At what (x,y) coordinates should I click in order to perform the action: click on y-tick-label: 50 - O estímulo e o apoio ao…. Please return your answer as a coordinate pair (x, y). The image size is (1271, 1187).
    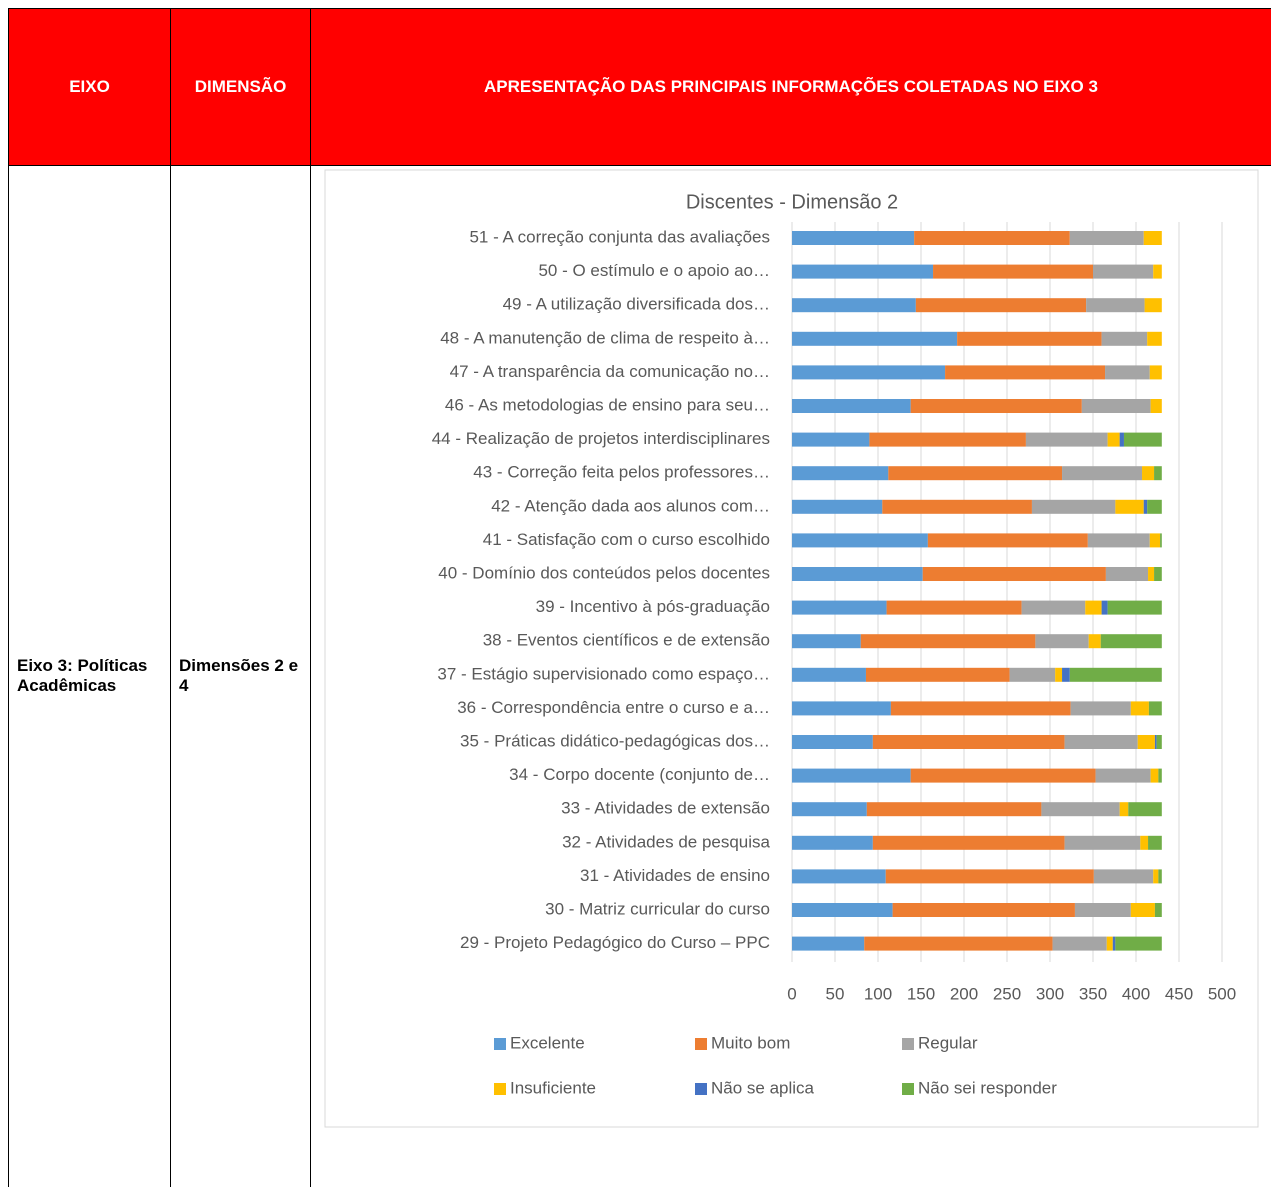
    Looking at the image, I should click on (654, 270).